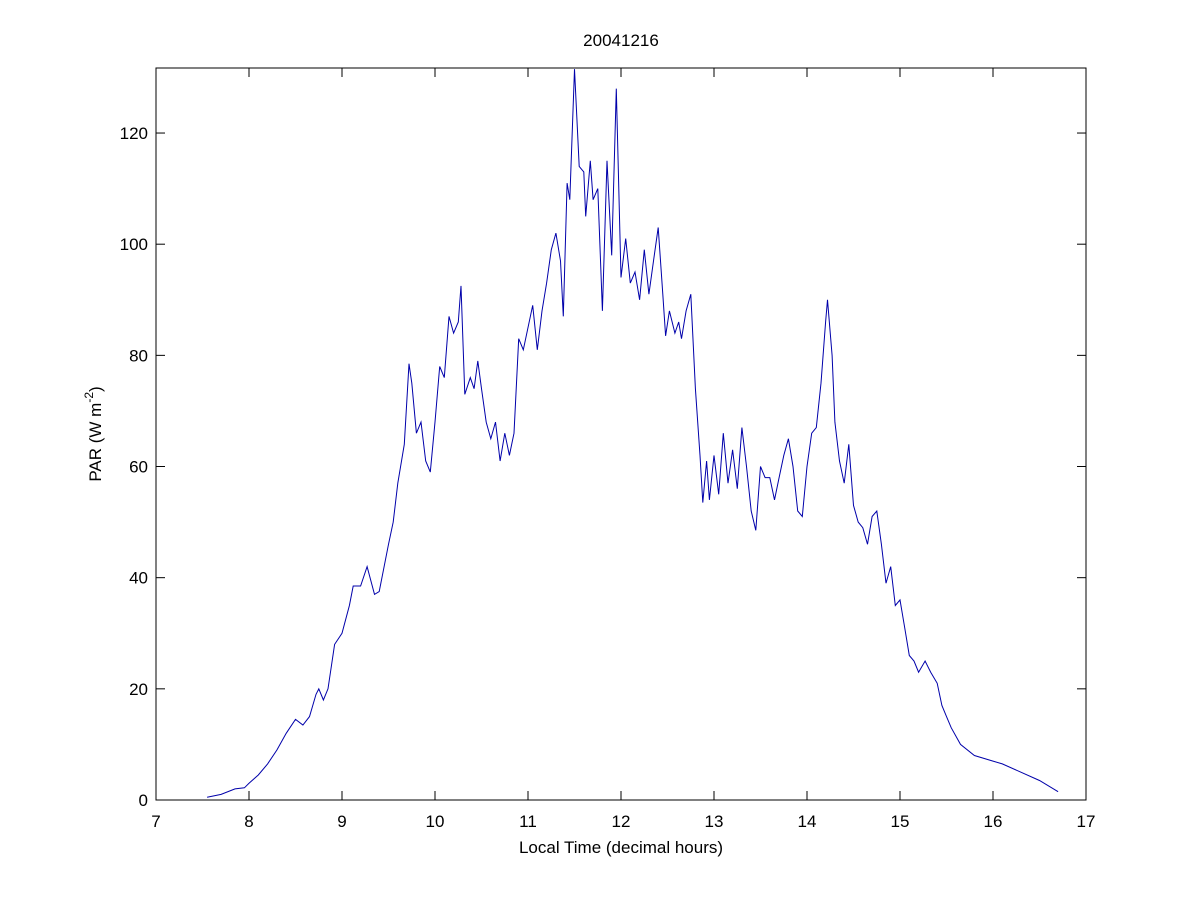 Image resolution: width=1200 pixels, height=905 pixels. Describe the element at coordinates (134, 133) in the screenshot. I see `y-tick-label: 120` at that location.